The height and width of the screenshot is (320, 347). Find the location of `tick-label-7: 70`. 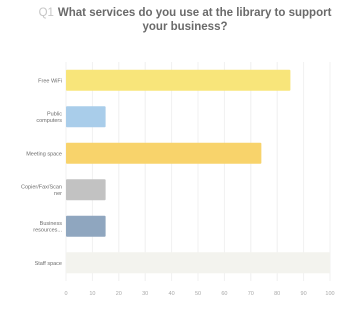

tick-label-7: 70 is located at coordinates (251, 294).